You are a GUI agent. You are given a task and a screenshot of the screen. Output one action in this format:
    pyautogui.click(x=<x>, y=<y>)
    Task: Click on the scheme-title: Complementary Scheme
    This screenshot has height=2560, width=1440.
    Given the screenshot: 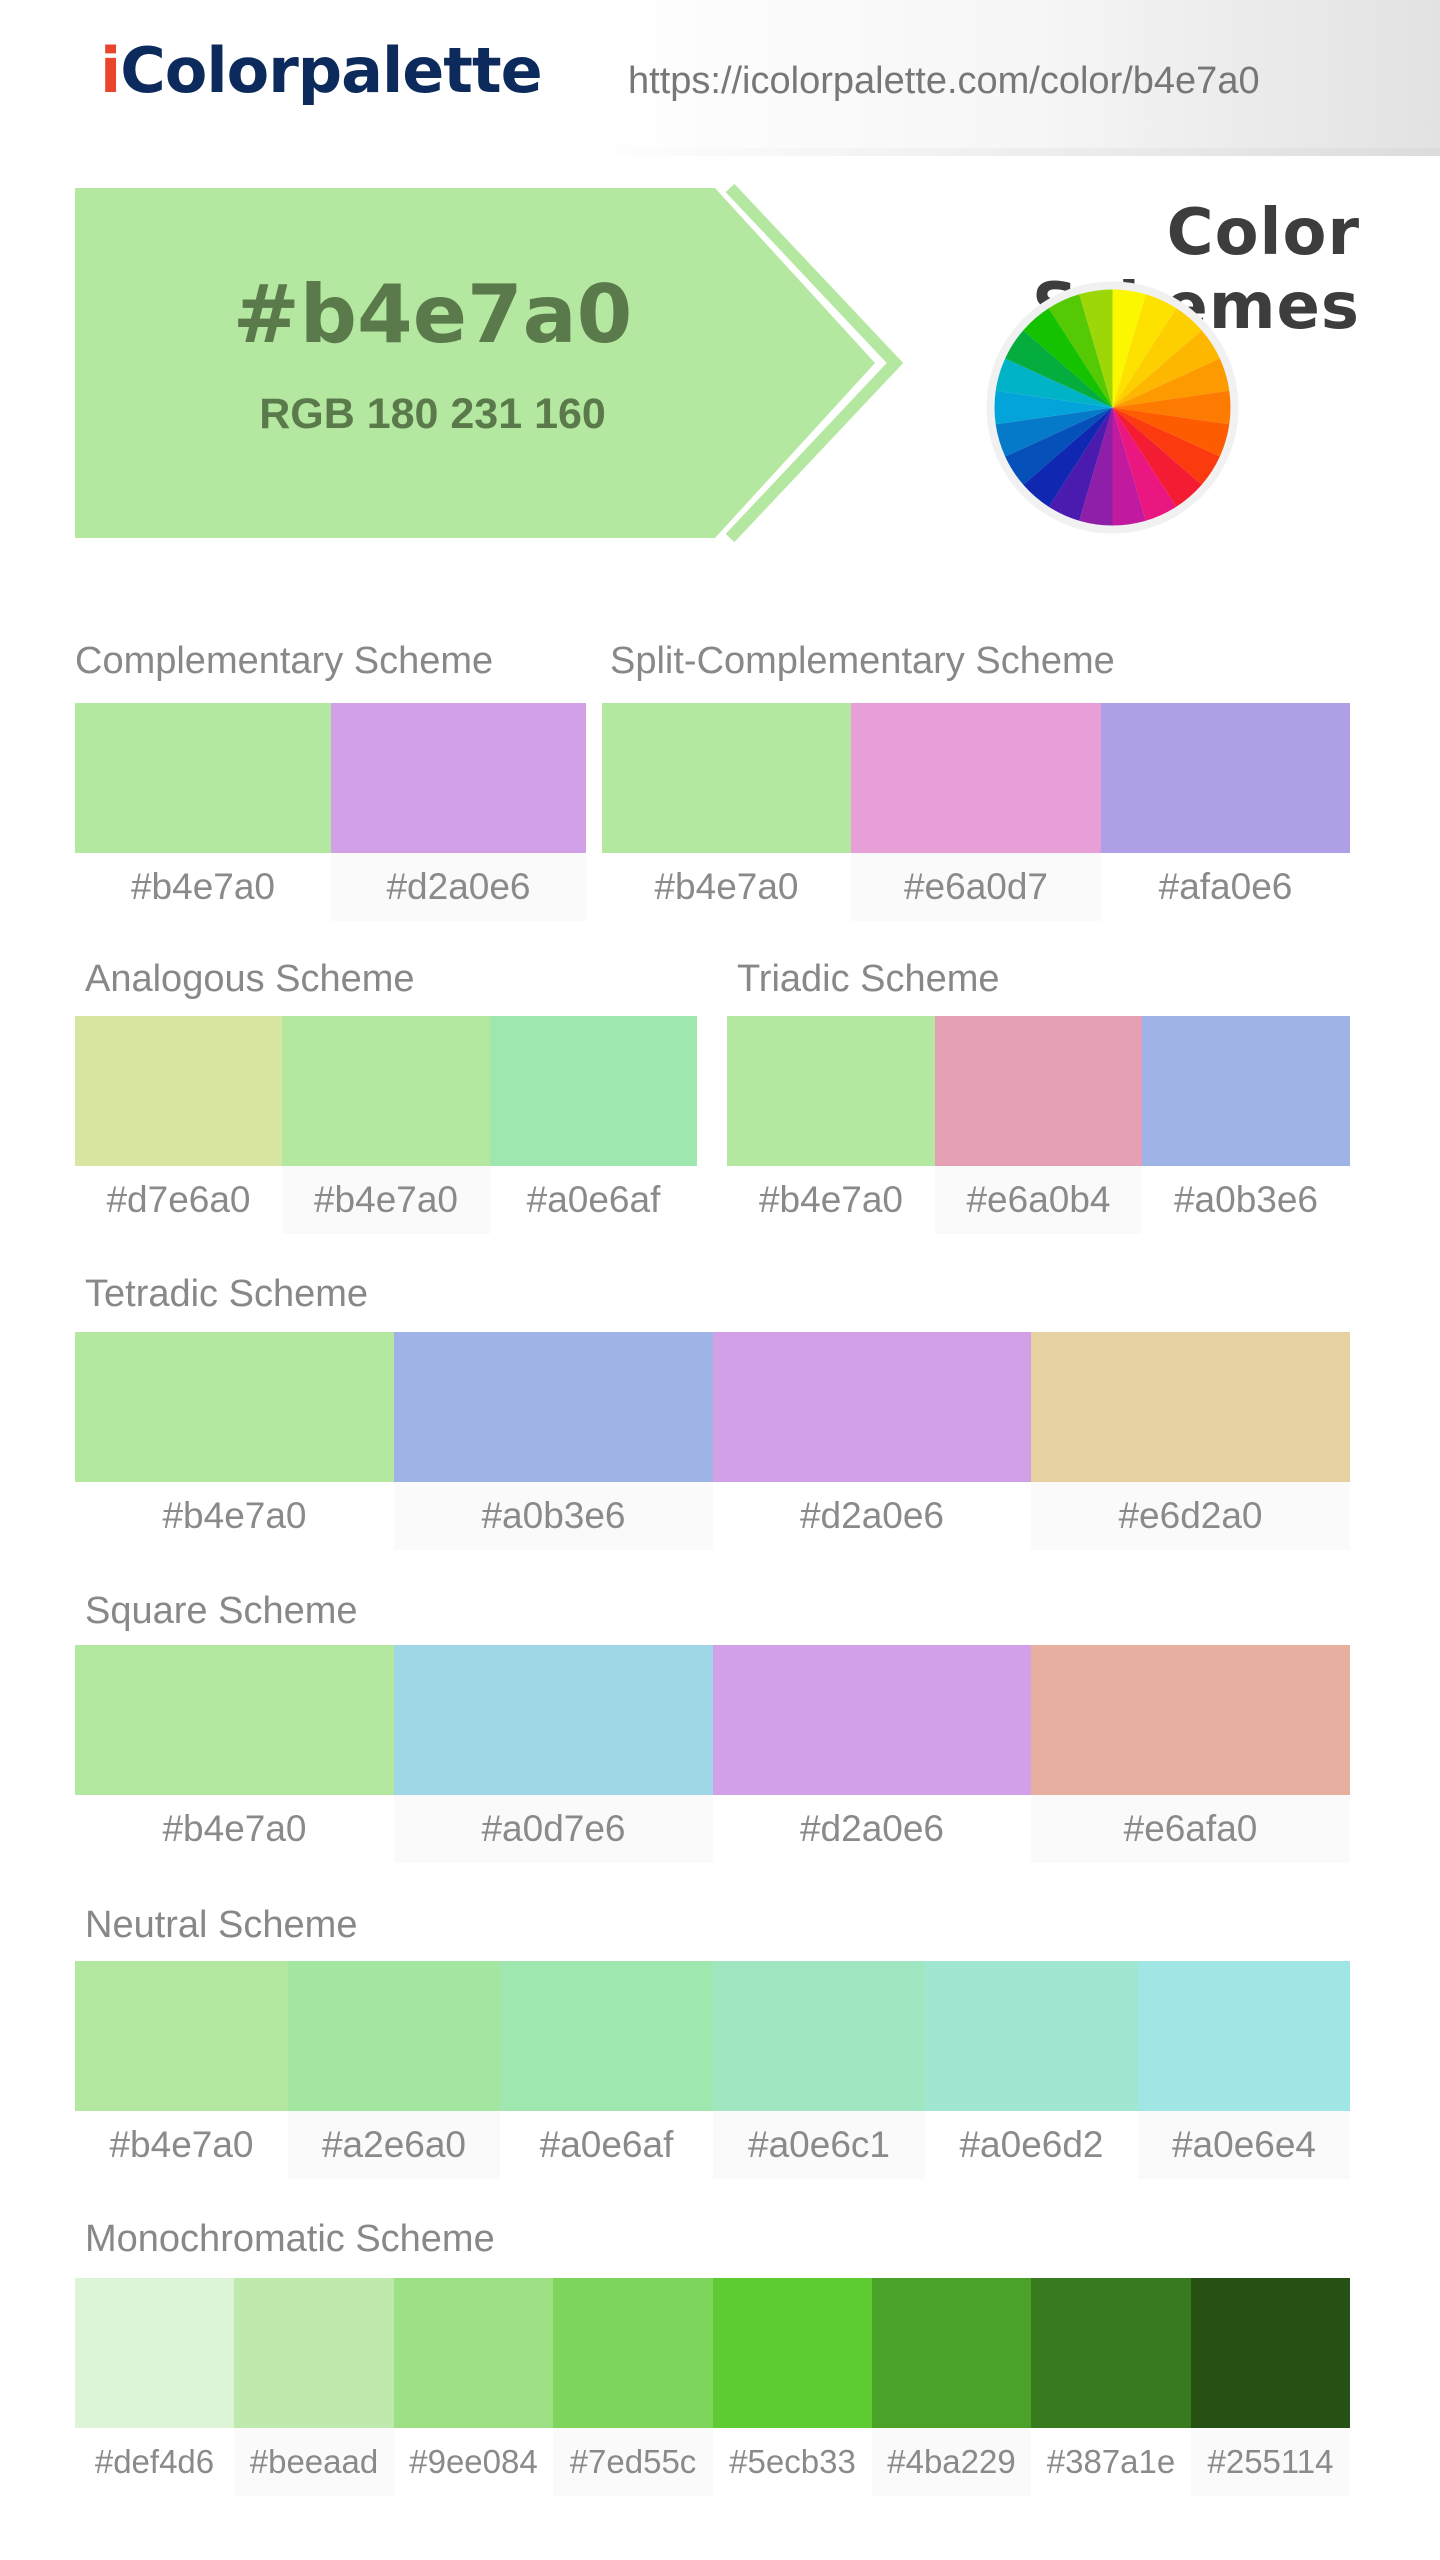 What is the action you would take?
    pyautogui.click(x=284, y=661)
    